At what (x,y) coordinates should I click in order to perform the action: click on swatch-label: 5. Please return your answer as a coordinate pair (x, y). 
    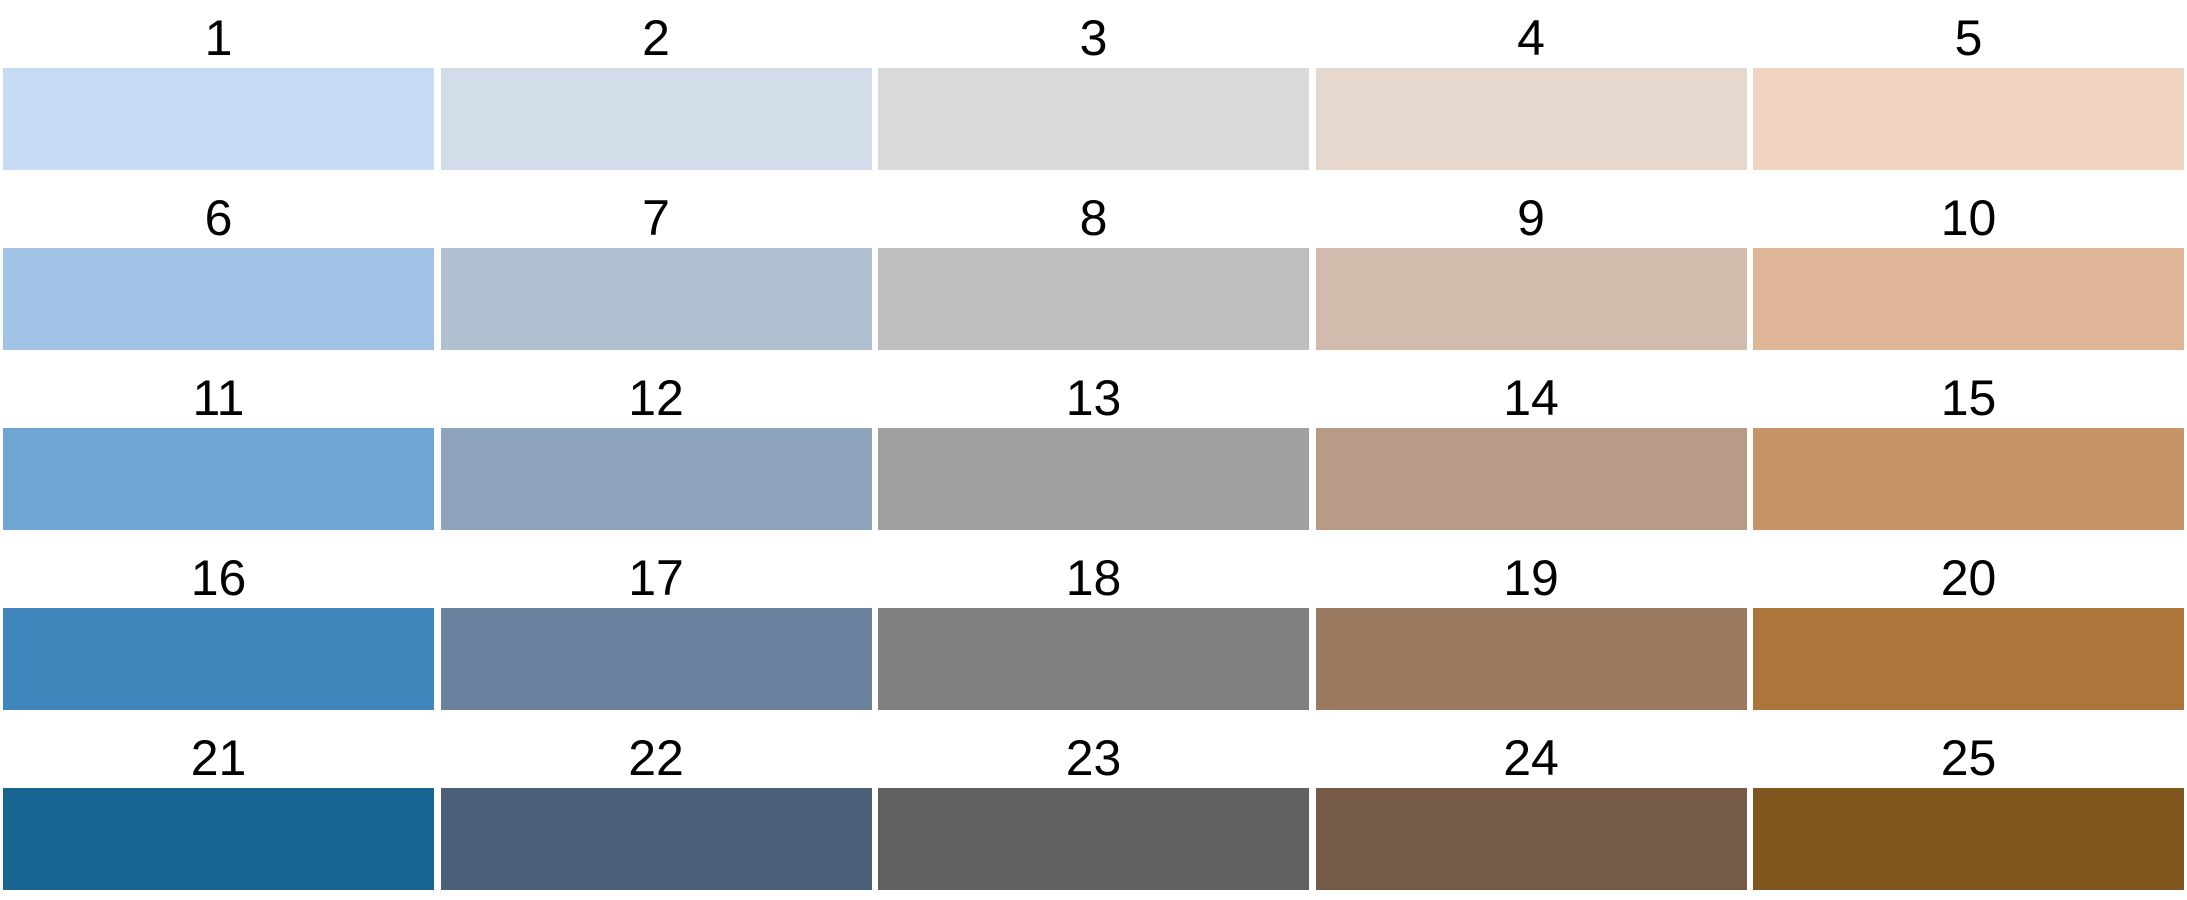
    Looking at the image, I should click on (1968, 38).